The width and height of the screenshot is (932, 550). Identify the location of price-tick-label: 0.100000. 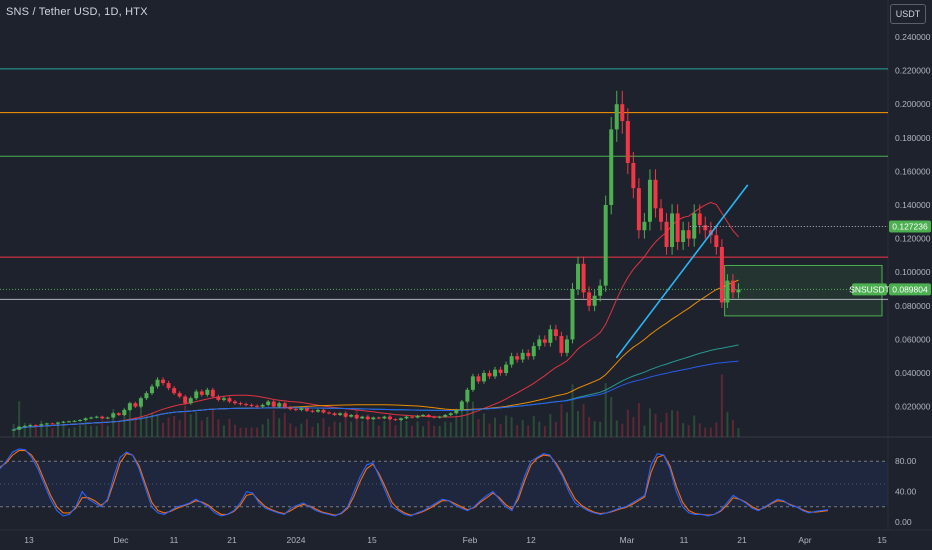
(913, 272).